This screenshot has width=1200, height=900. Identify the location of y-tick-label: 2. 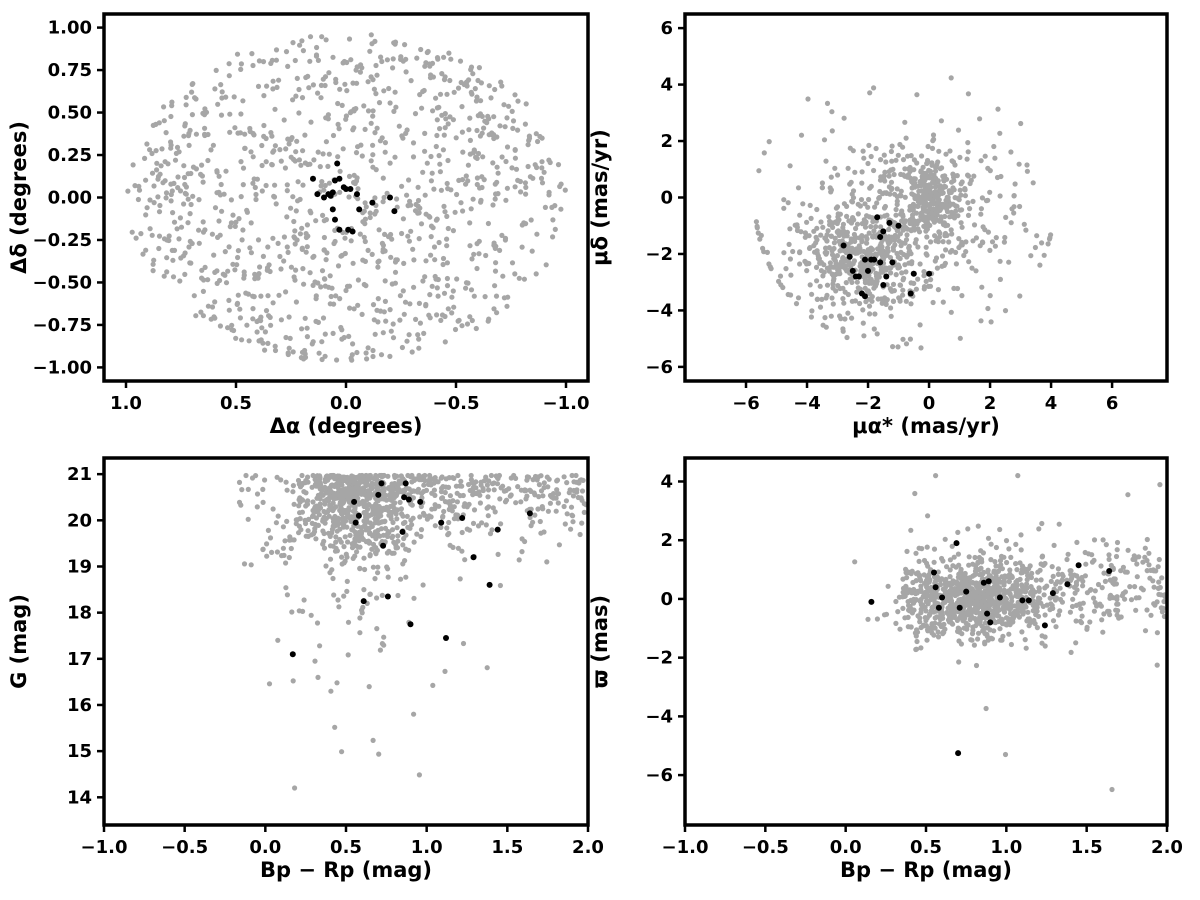
(666, 141).